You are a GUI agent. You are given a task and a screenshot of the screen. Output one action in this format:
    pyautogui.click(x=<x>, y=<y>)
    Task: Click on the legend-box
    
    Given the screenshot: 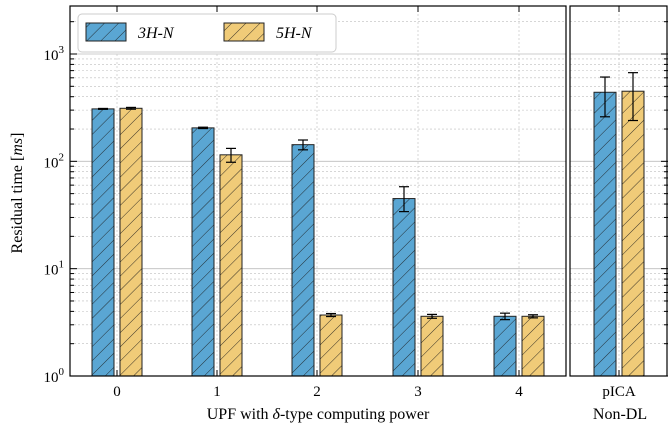 What is the action you would take?
    pyautogui.click(x=207, y=33)
    